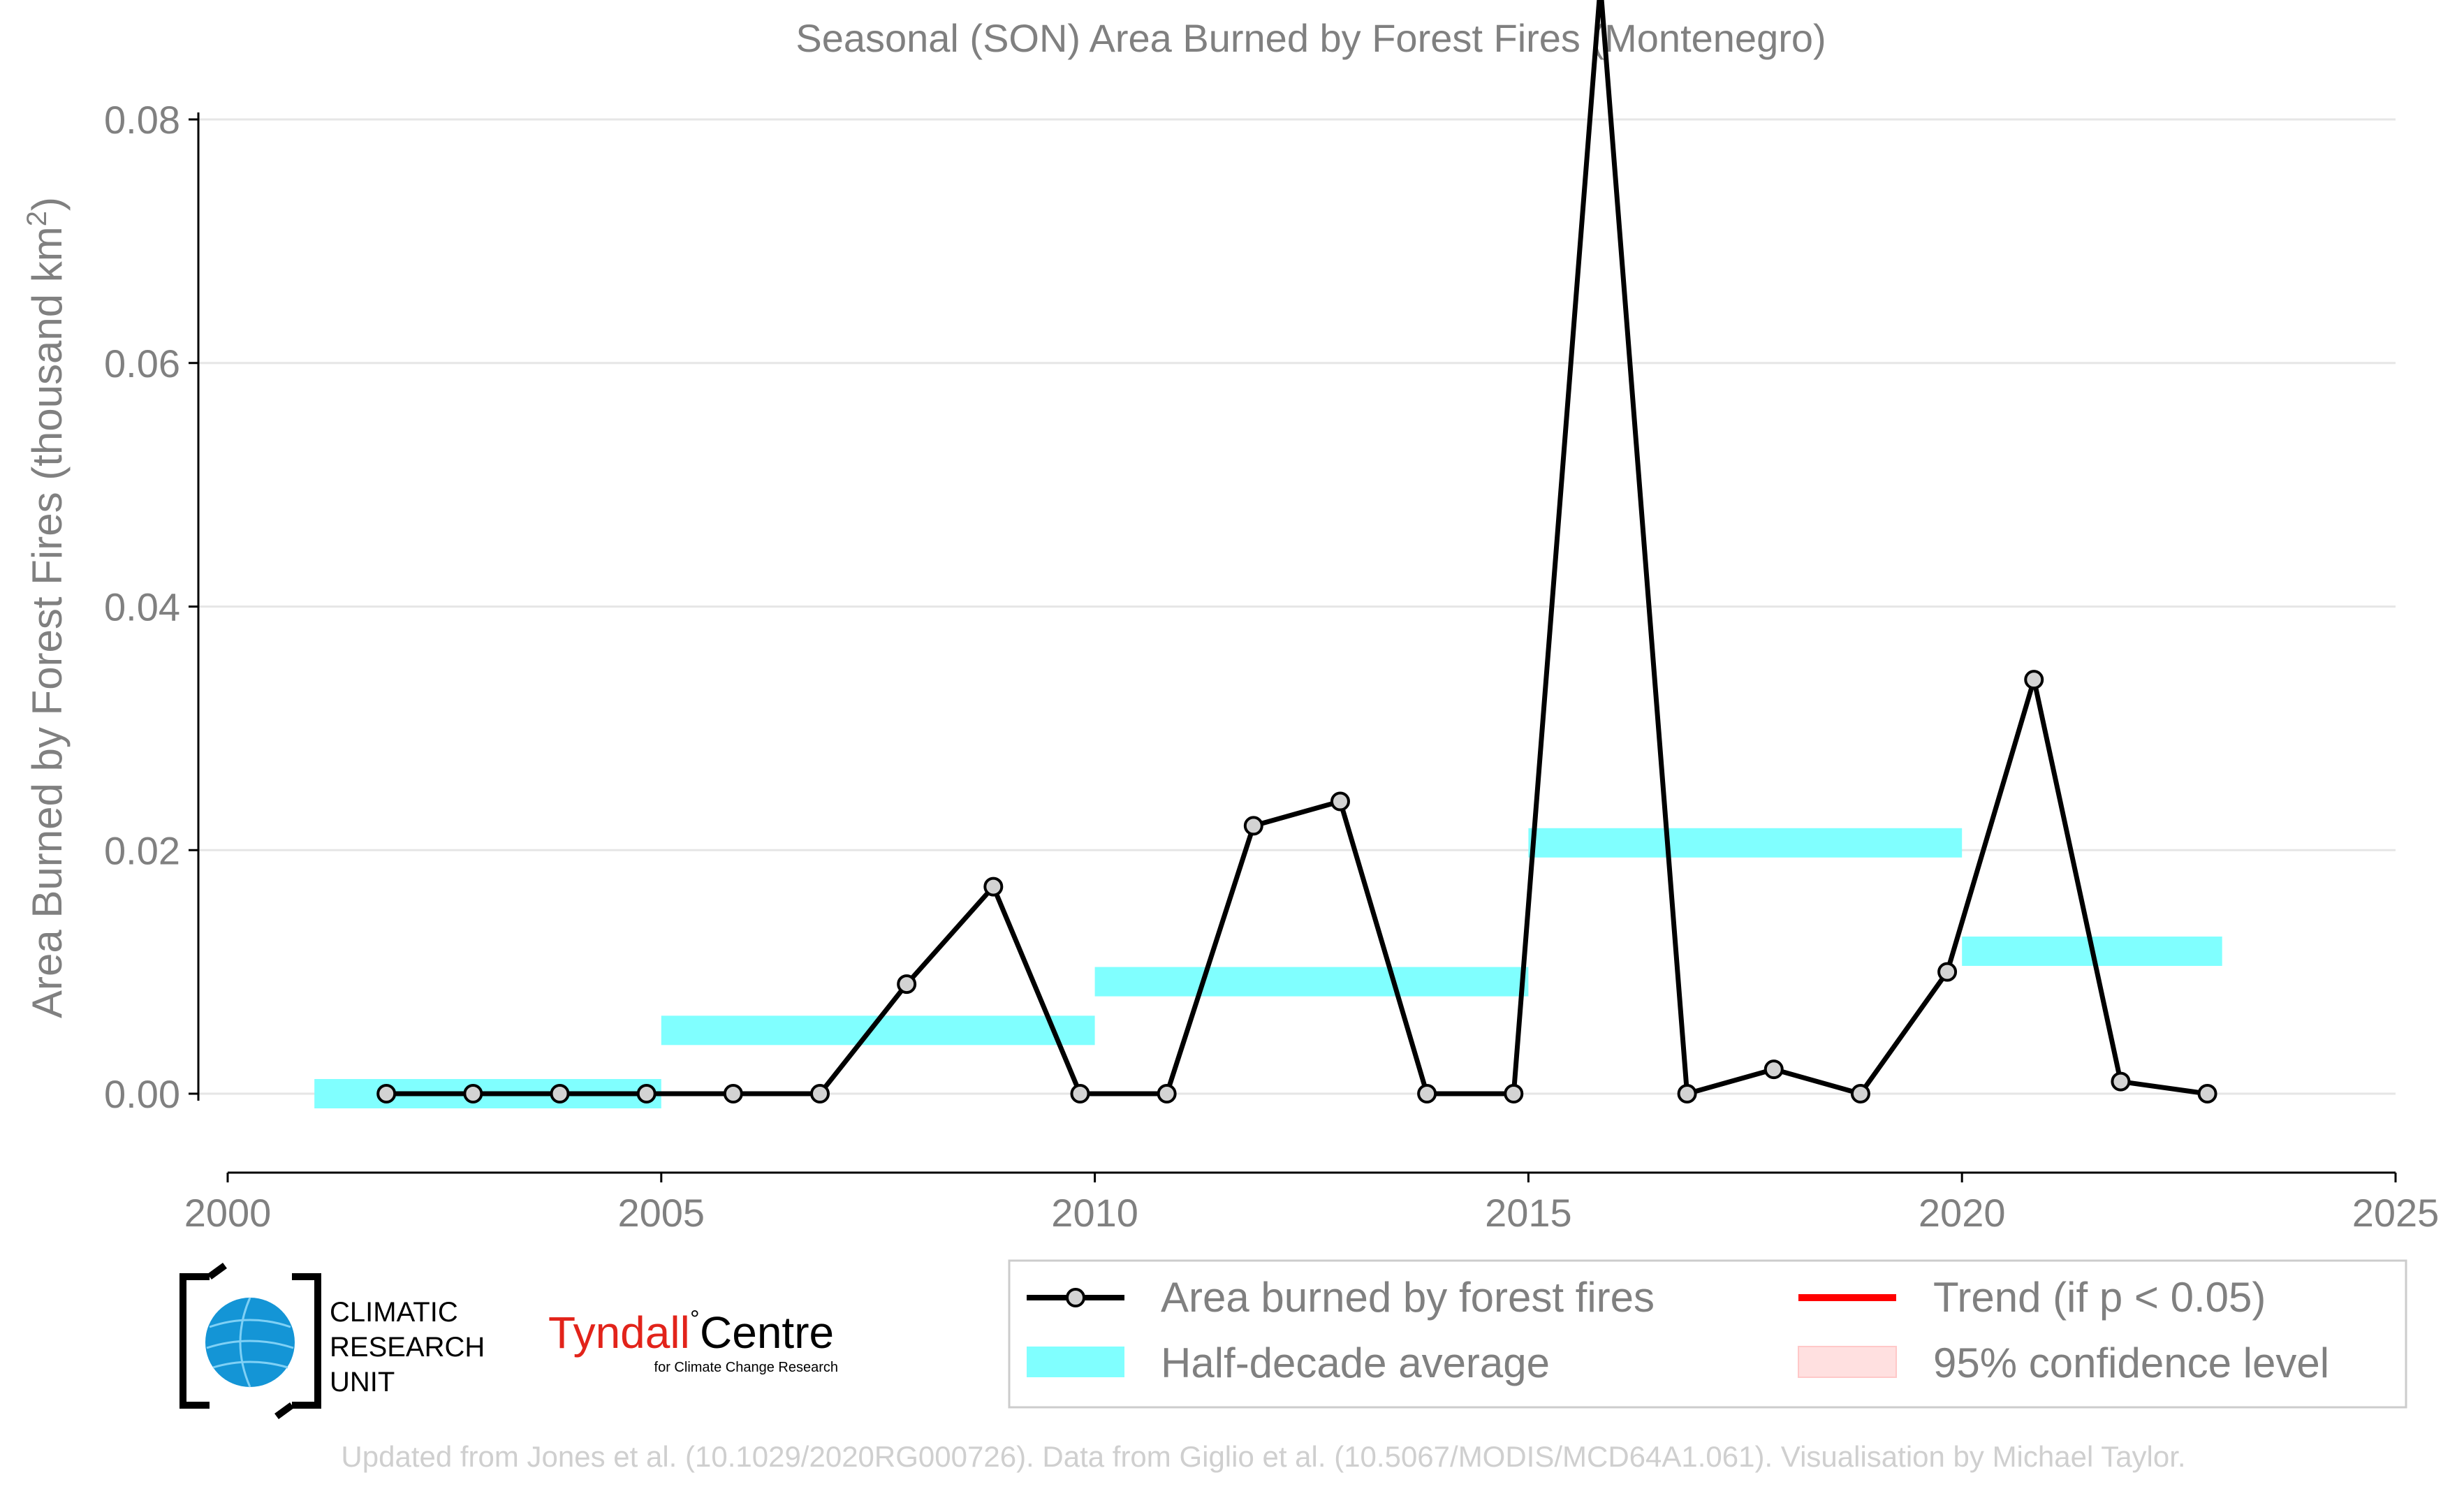  I want to click on legend-marker-swatch, so click(1075, 1297).